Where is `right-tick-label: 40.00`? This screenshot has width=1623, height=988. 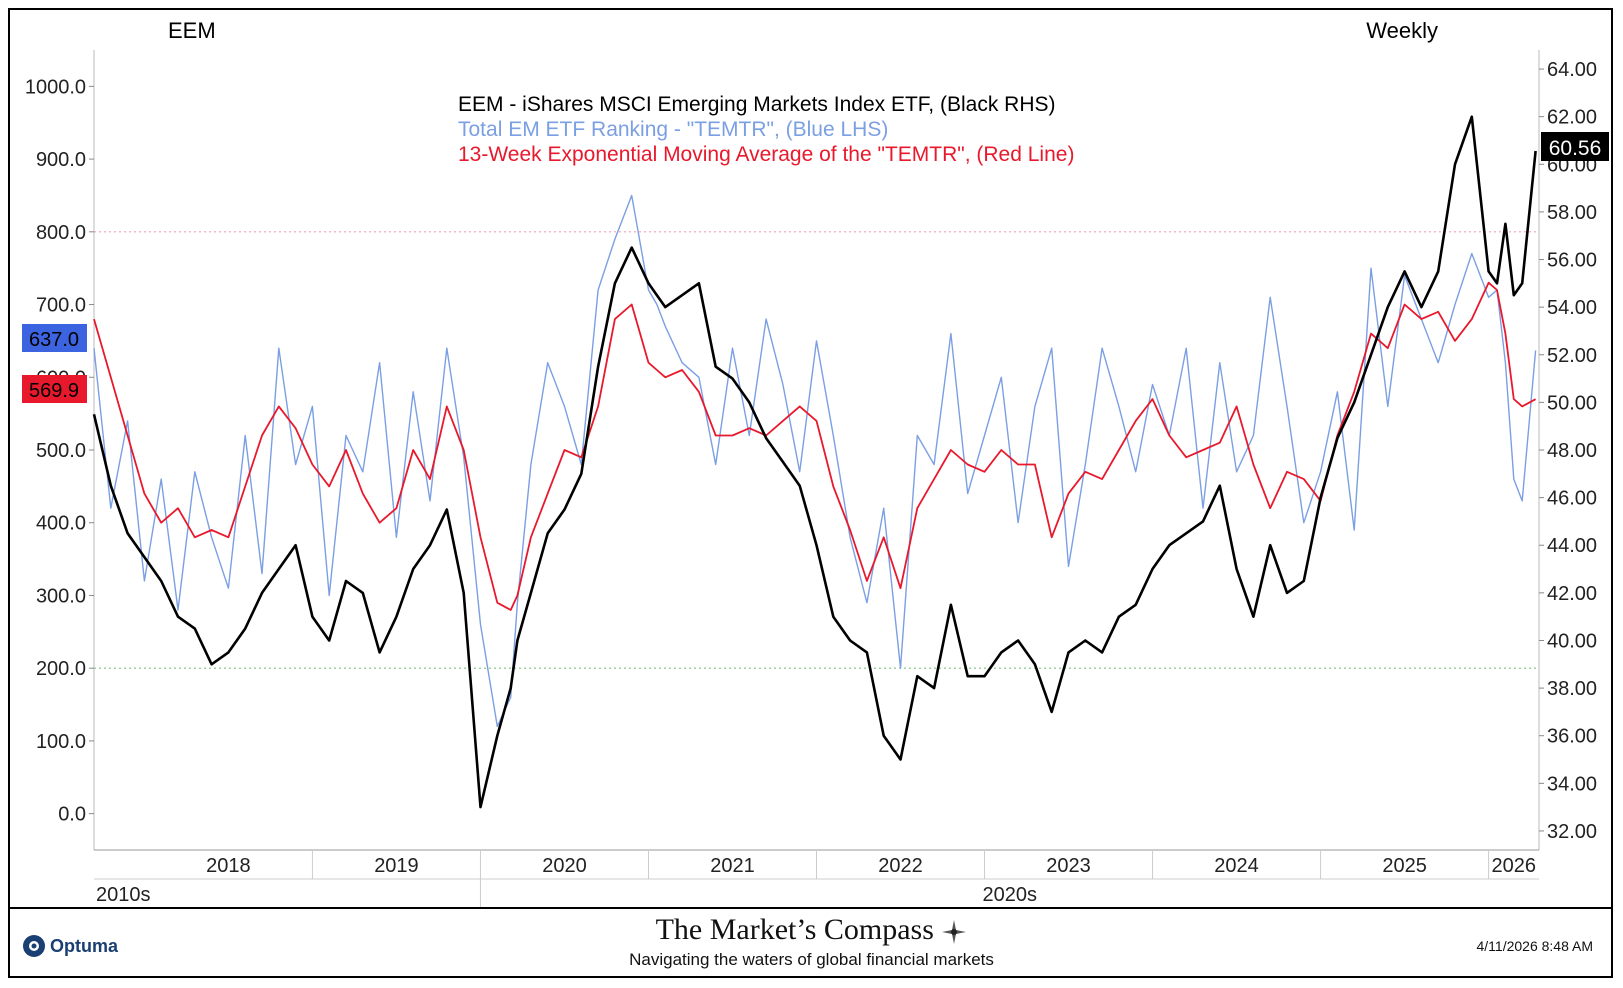
right-tick-label: 40.00 is located at coordinates (1572, 641).